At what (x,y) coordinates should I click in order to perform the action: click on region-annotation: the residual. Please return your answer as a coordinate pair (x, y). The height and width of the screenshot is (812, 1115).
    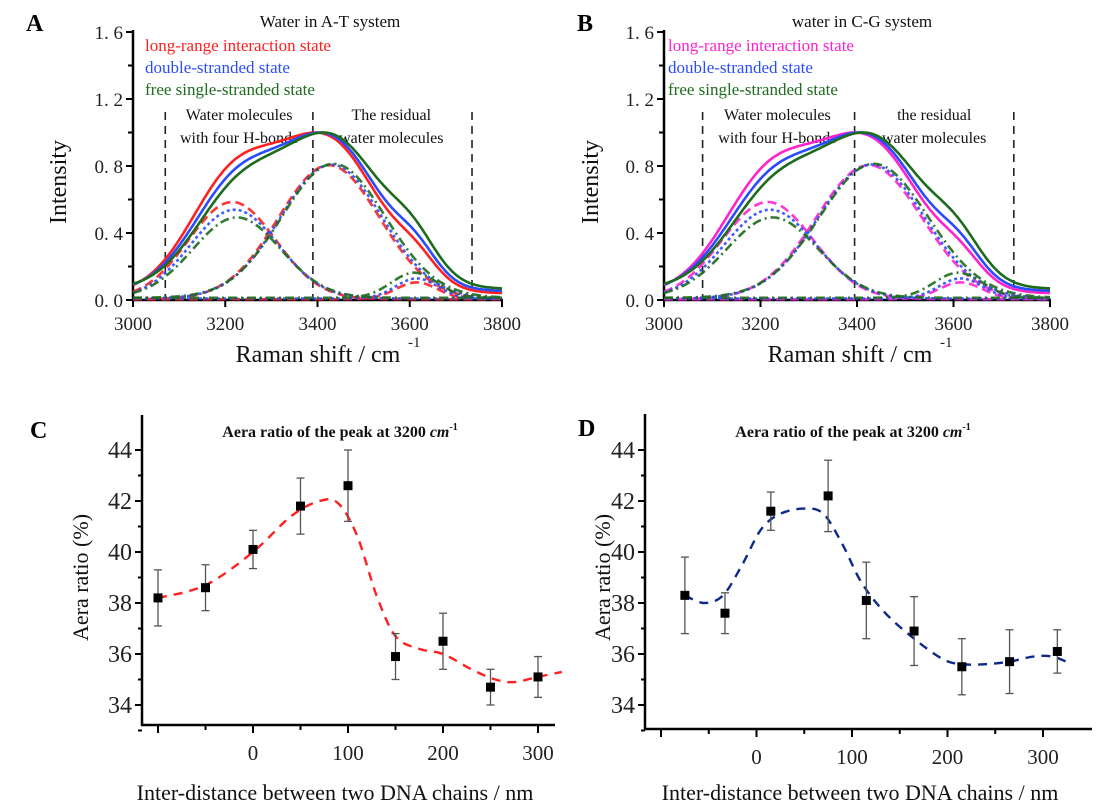
    Looking at the image, I should click on (934, 115).